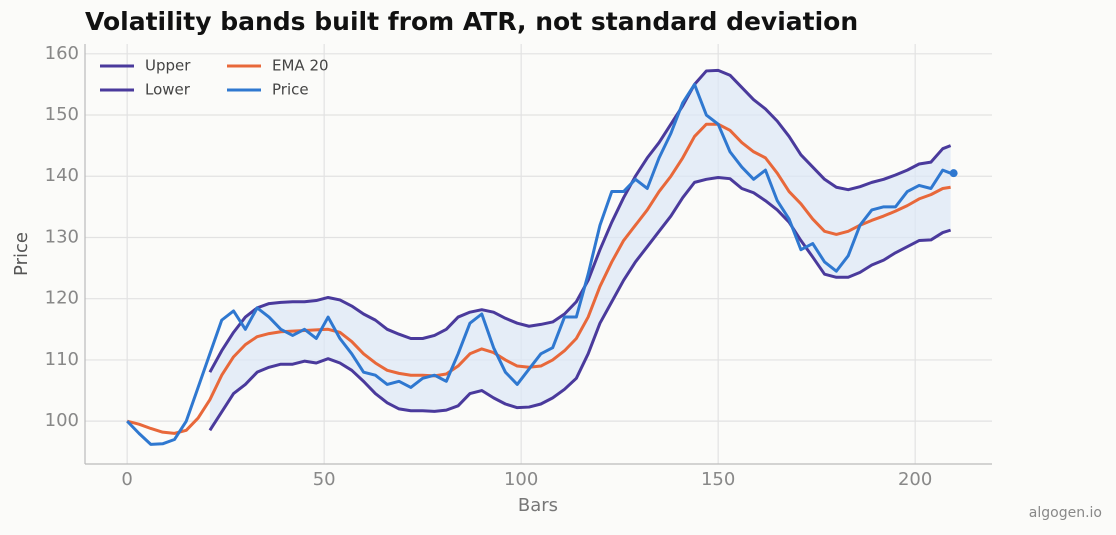  What do you see at coordinates (538, 505) in the screenshot?
I see `x-axis-label: Bars` at bounding box center [538, 505].